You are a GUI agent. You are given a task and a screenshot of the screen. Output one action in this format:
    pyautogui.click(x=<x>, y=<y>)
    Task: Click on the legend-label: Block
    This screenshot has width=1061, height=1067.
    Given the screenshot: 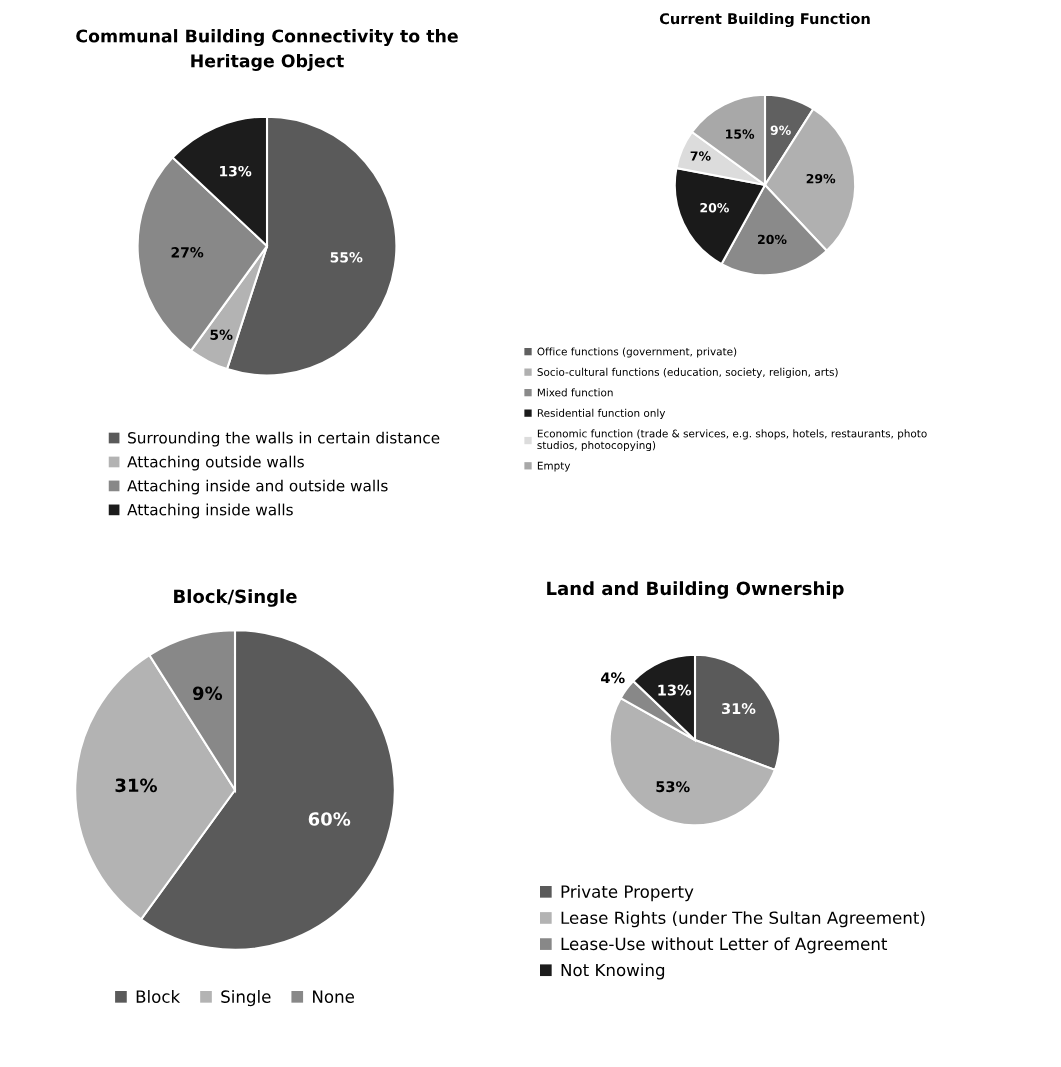 What is the action you would take?
    pyautogui.click(x=158, y=996)
    